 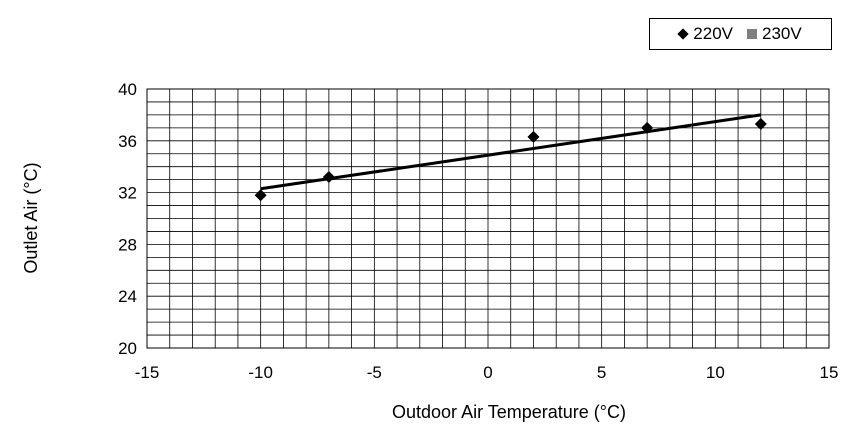 What do you see at coordinates (374, 372) in the screenshot?
I see `x-tick-label: -5` at bounding box center [374, 372].